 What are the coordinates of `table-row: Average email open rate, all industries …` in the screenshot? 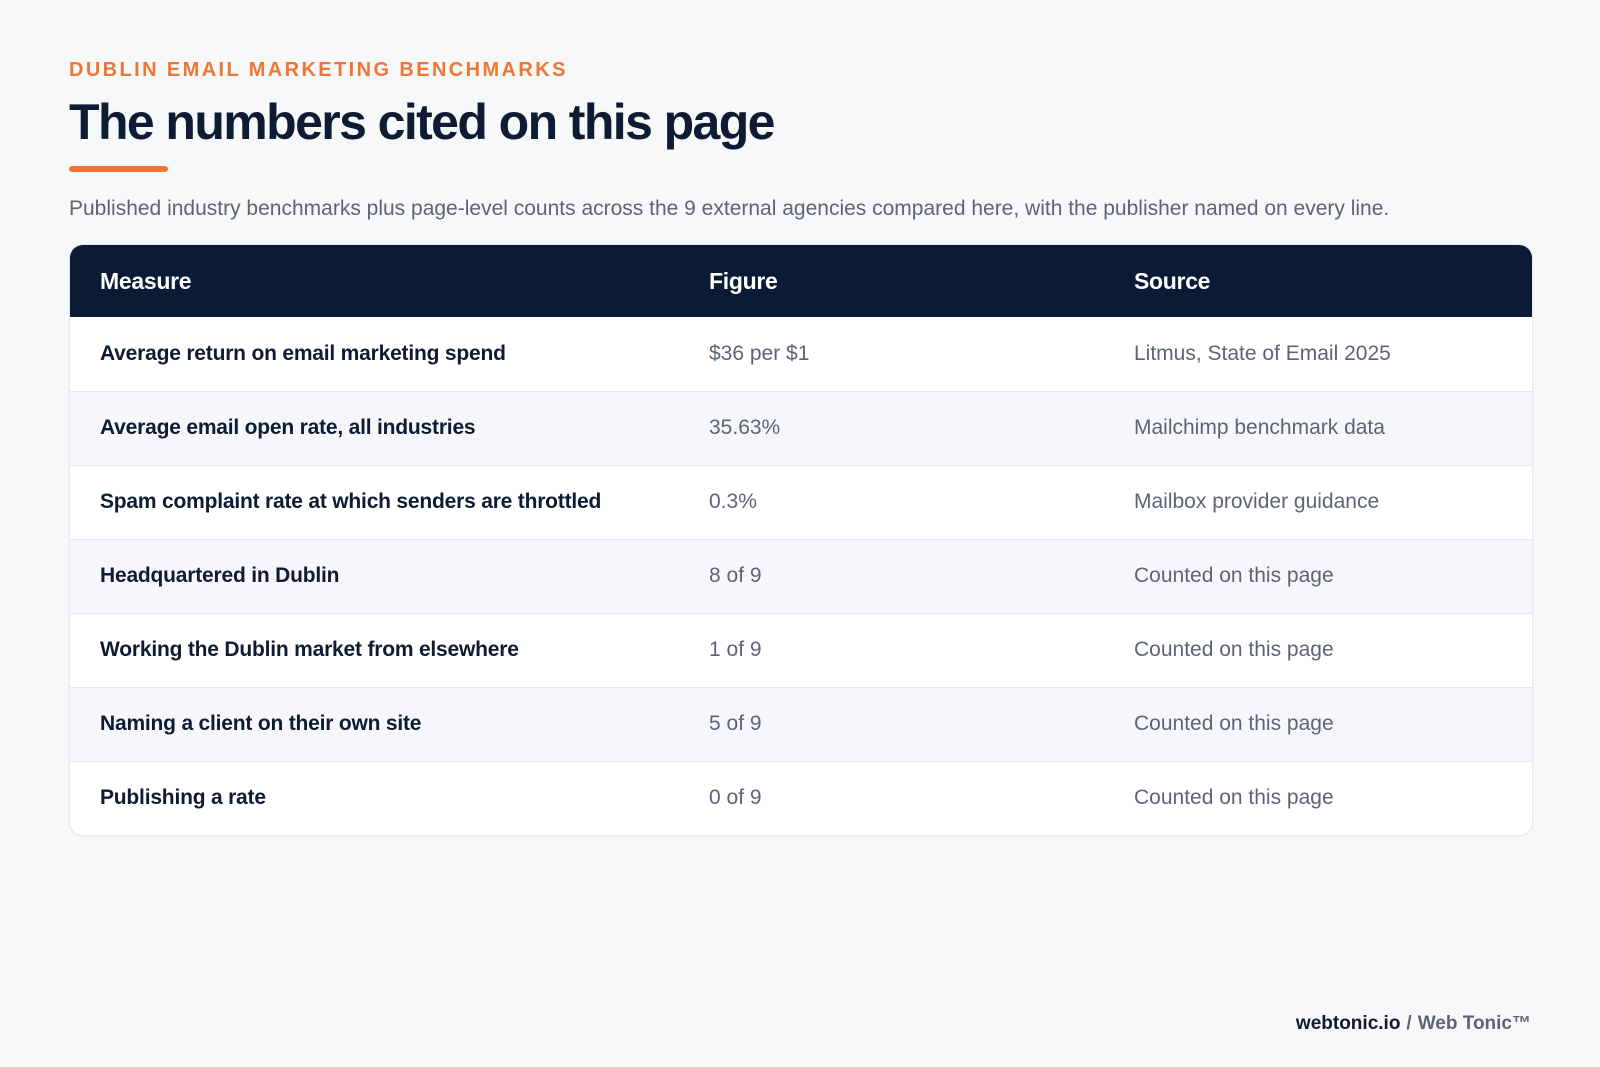 It's located at (801, 428).